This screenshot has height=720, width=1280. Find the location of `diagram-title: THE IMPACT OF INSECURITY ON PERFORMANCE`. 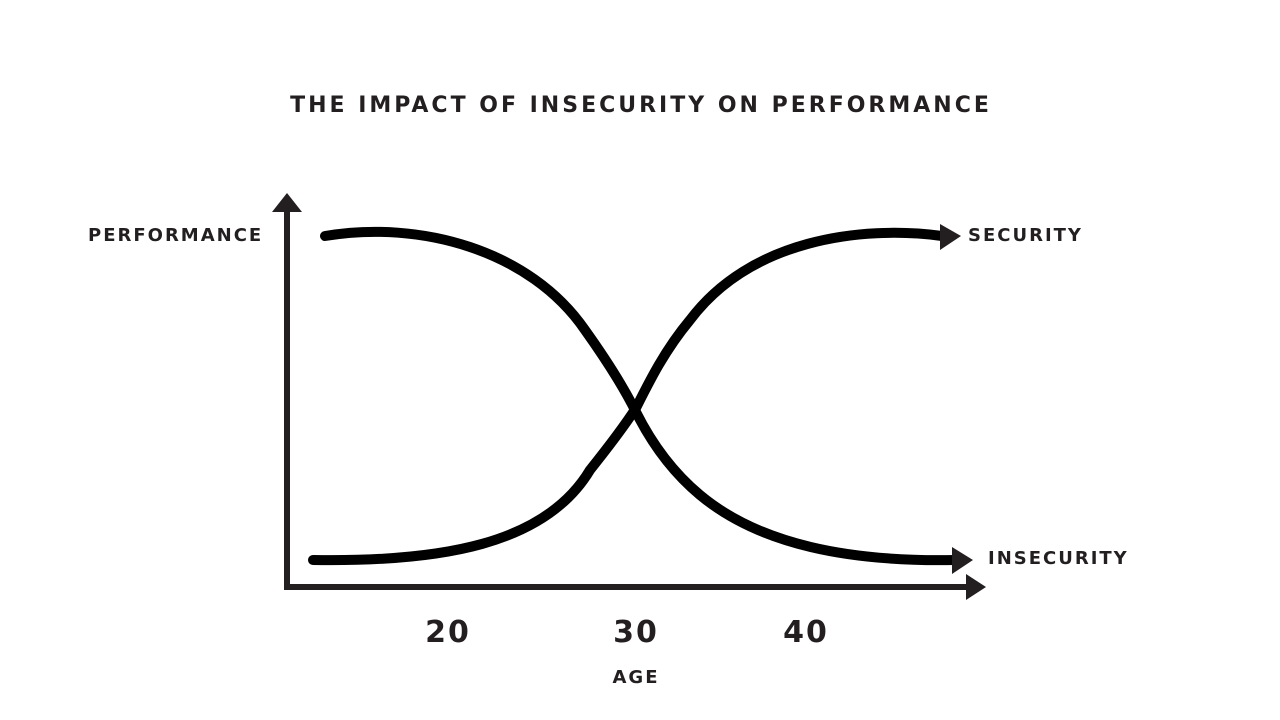

diagram-title: THE IMPACT OF INSECURITY ON PERFORMANCE is located at coordinates (641, 105).